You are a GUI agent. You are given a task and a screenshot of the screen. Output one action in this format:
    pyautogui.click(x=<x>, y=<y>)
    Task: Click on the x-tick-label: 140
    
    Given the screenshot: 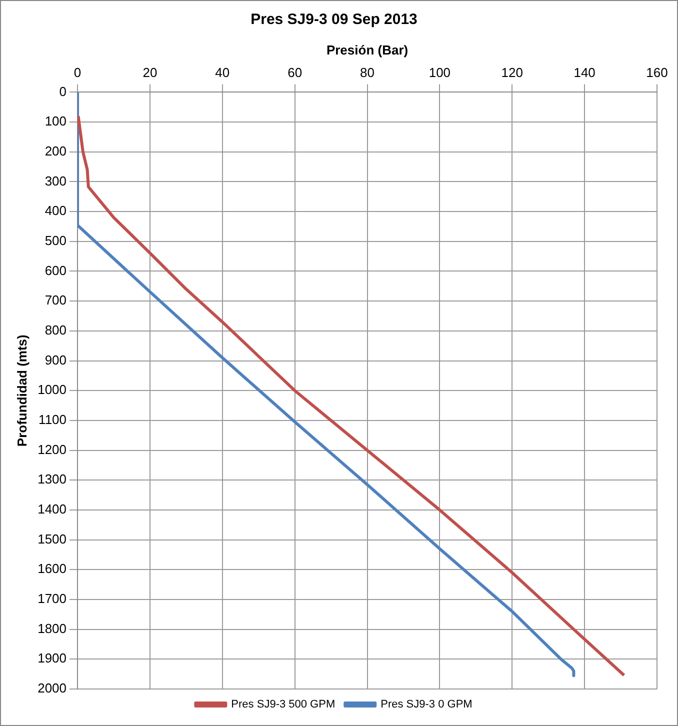 What is the action you would take?
    pyautogui.click(x=585, y=72)
    